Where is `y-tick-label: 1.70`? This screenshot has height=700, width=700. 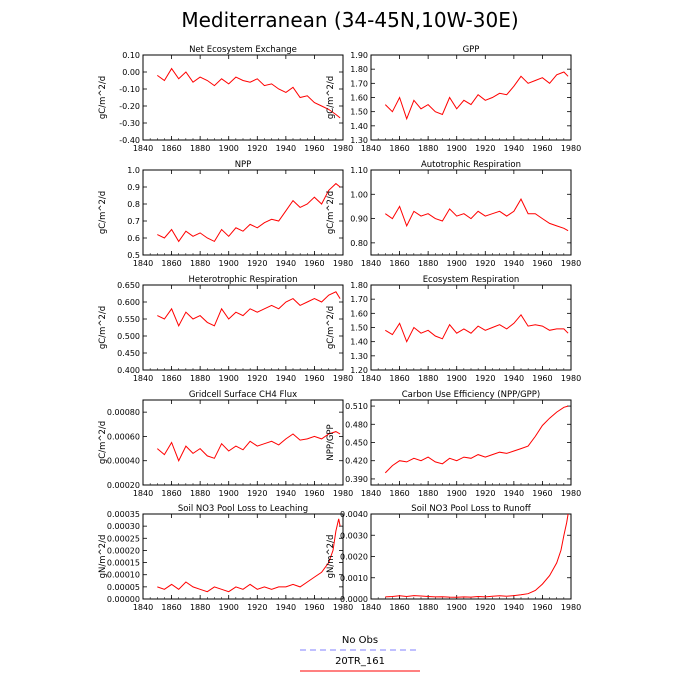
y-tick-label: 1.70 is located at coordinates (359, 299).